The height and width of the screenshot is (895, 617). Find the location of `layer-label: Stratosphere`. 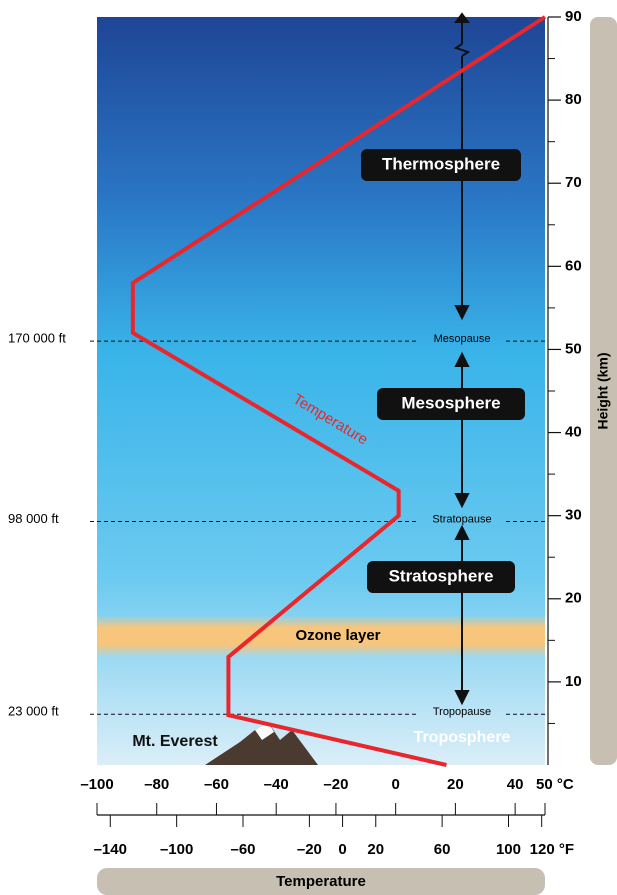

layer-label: Stratosphere is located at coordinates (441, 575).